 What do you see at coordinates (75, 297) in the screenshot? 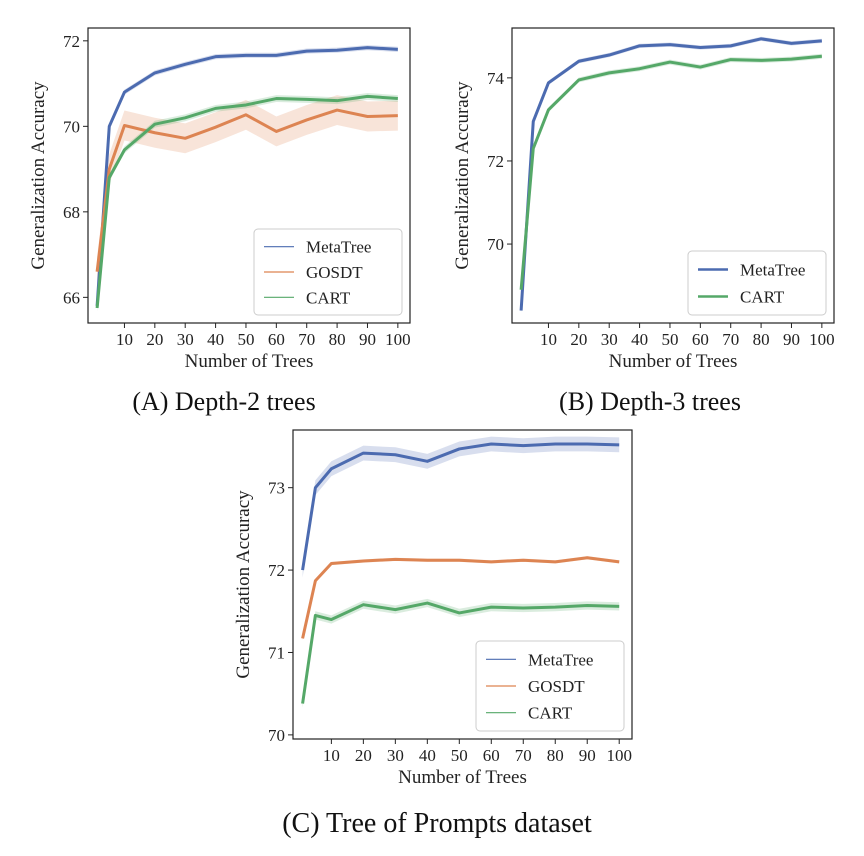
I see `y-tick: 66` at bounding box center [75, 297].